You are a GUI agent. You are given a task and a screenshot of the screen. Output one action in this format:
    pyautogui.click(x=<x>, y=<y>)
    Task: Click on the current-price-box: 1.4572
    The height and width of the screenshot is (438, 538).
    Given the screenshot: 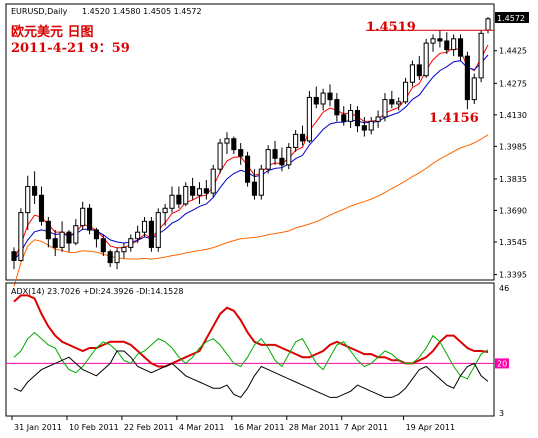 What is the action you would take?
    pyautogui.click(x=512, y=17)
    